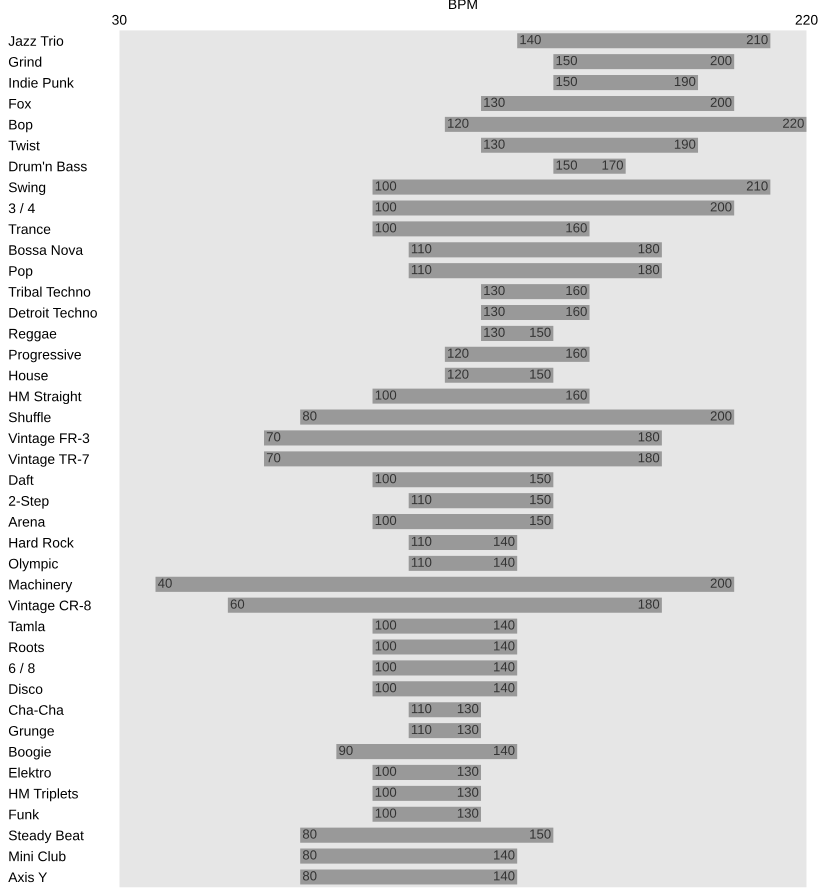  I want to click on y-tick-label: Elektro, so click(30, 772).